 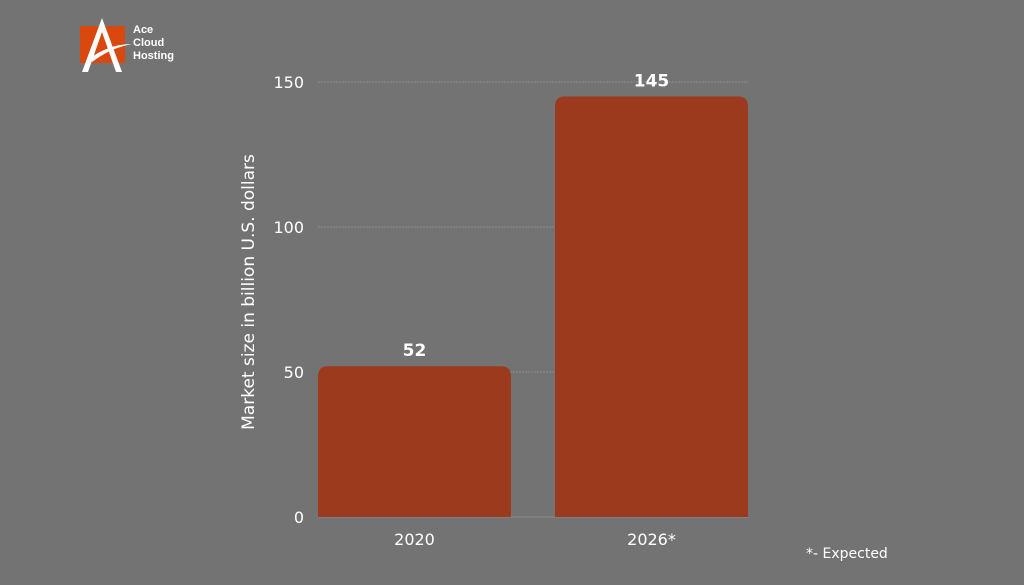 What do you see at coordinates (414, 441) in the screenshot?
I see `bar-2020` at bounding box center [414, 441].